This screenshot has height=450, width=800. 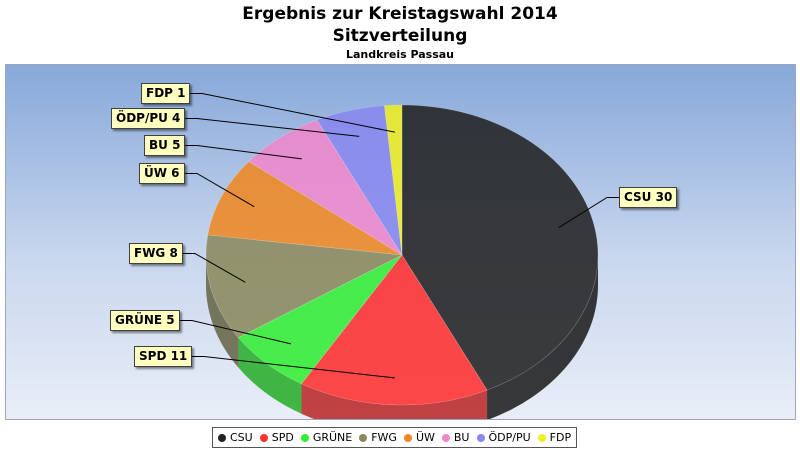 What do you see at coordinates (222, 311) in the screenshot?
I see `pie-side-fwg` at bounding box center [222, 311].